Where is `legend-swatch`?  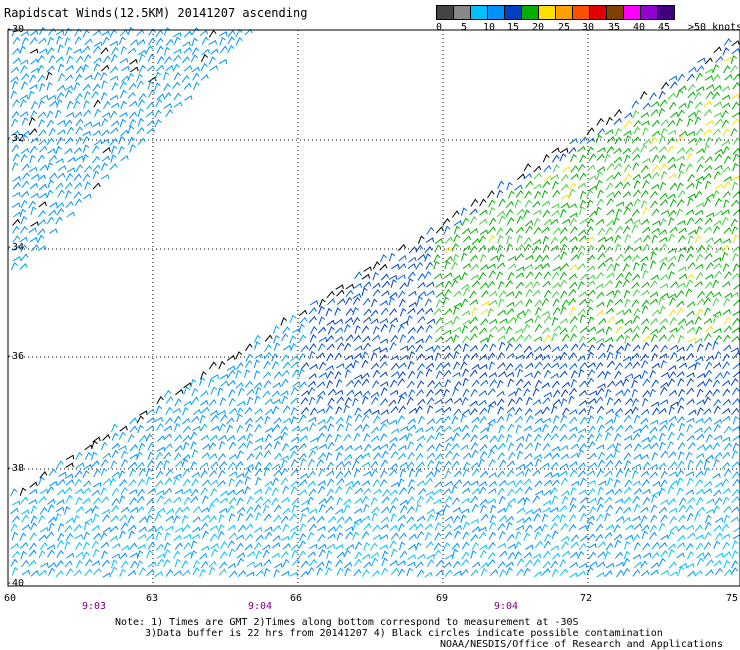 legend-swatch is located at coordinates (598, 12).